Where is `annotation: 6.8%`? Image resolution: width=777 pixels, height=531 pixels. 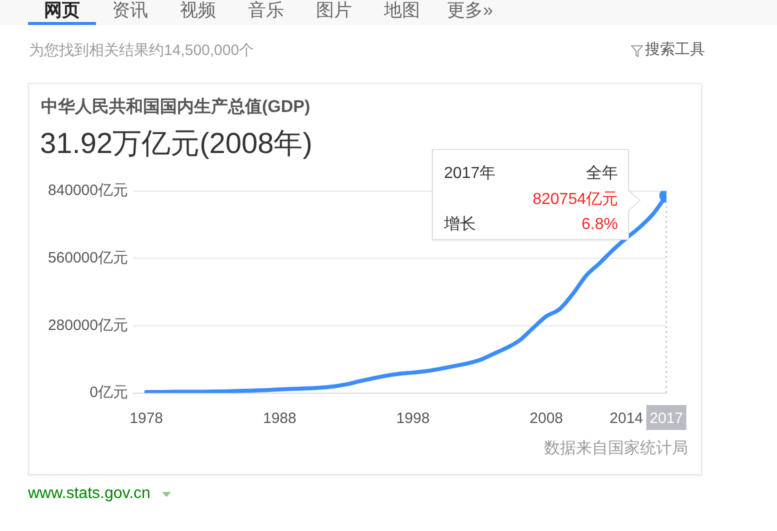 annotation: 6.8% is located at coordinates (600, 225).